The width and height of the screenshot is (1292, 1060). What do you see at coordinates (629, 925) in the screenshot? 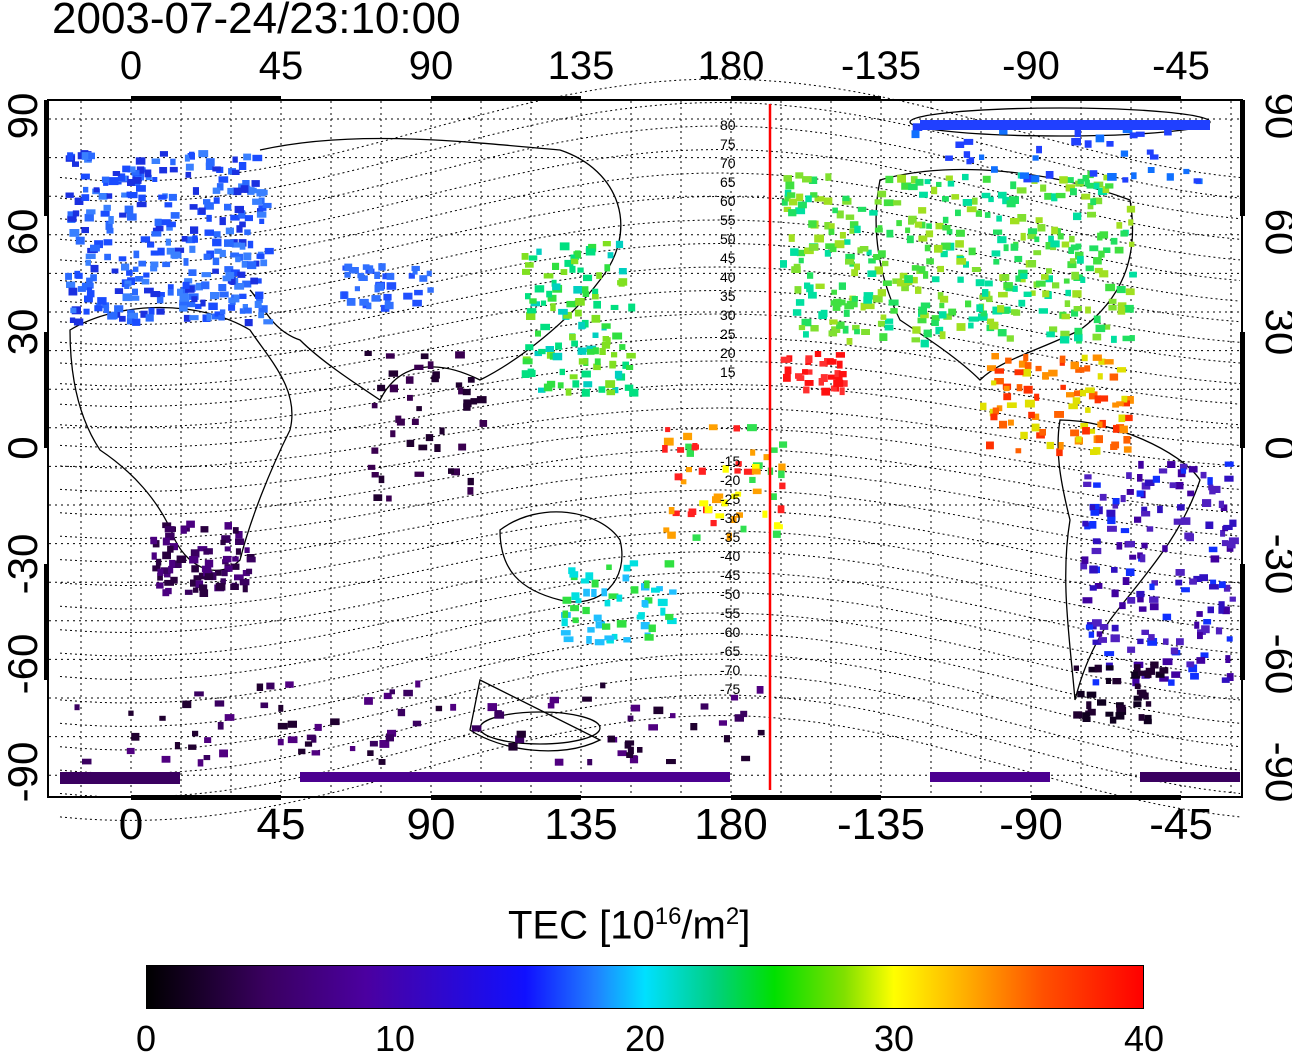
I see `colorbar-title: TEC [1016/m2]` at bounding box center [629, 925].